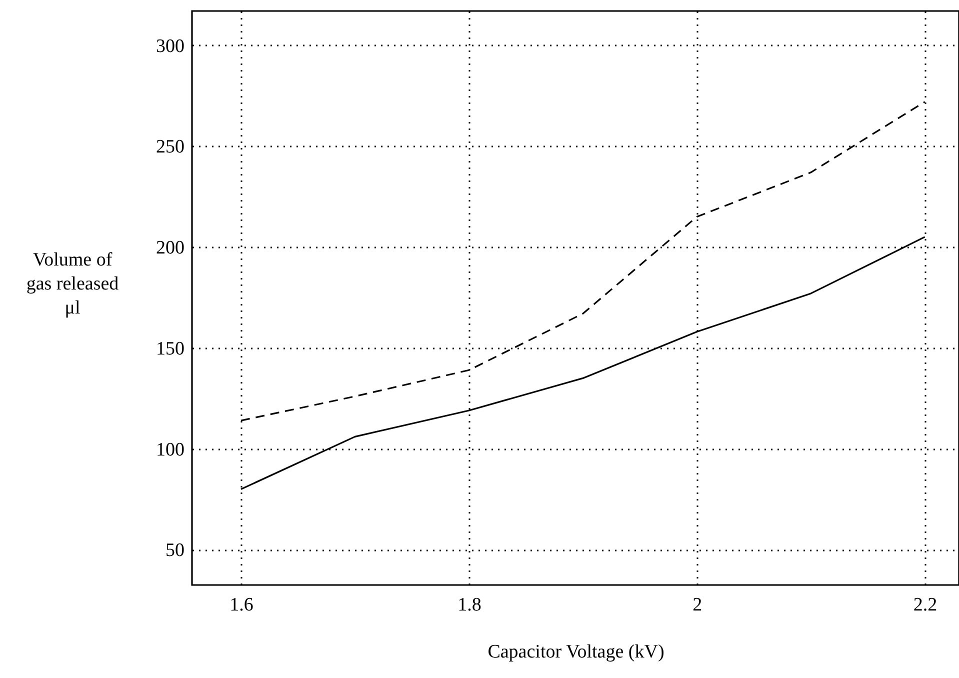 The image size is (959, 678). Describe the element at coordinates (170, 248) in the screenshot. I see `y-tick-label: 200` at that location.